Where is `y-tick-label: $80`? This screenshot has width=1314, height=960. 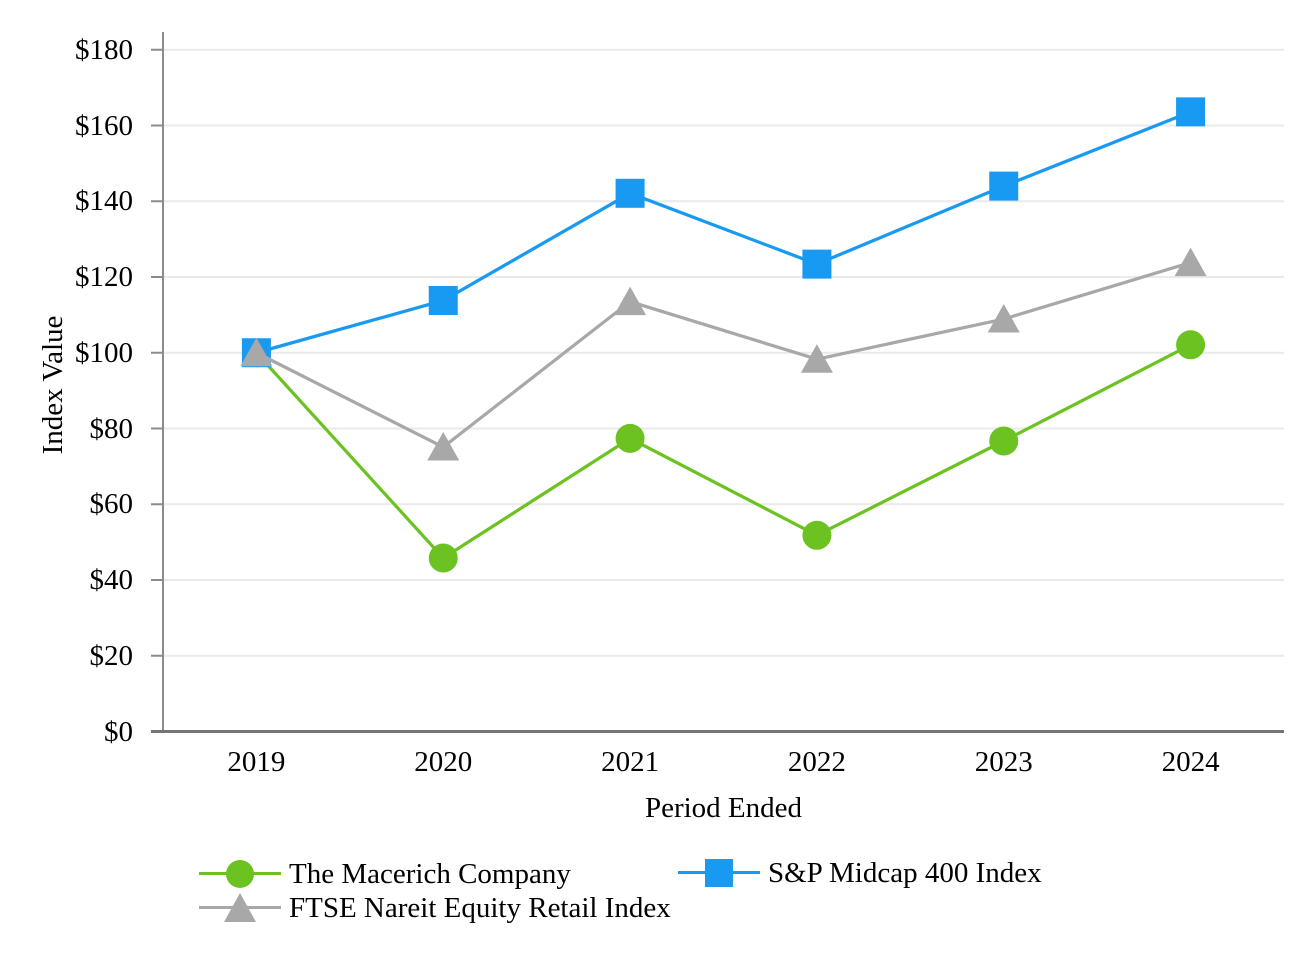 y-tick-label: $80 is located at coordinates (111, 428).